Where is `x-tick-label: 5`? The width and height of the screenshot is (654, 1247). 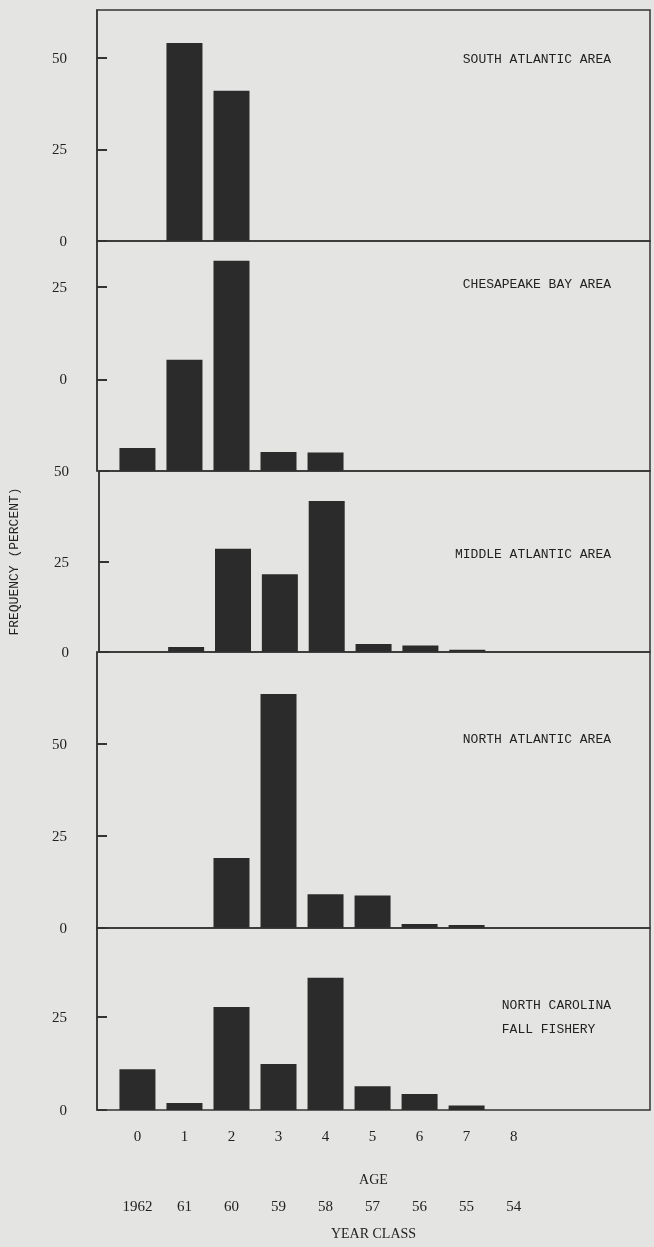
x-tick-label: 5 is located at coordinates (372, 1135).